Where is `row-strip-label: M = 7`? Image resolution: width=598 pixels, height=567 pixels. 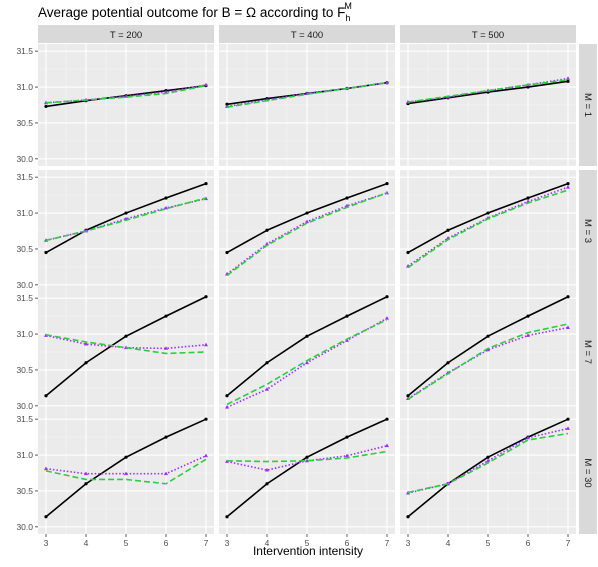
row-strip-label: M = 7 is located at coordinates (587, 352).